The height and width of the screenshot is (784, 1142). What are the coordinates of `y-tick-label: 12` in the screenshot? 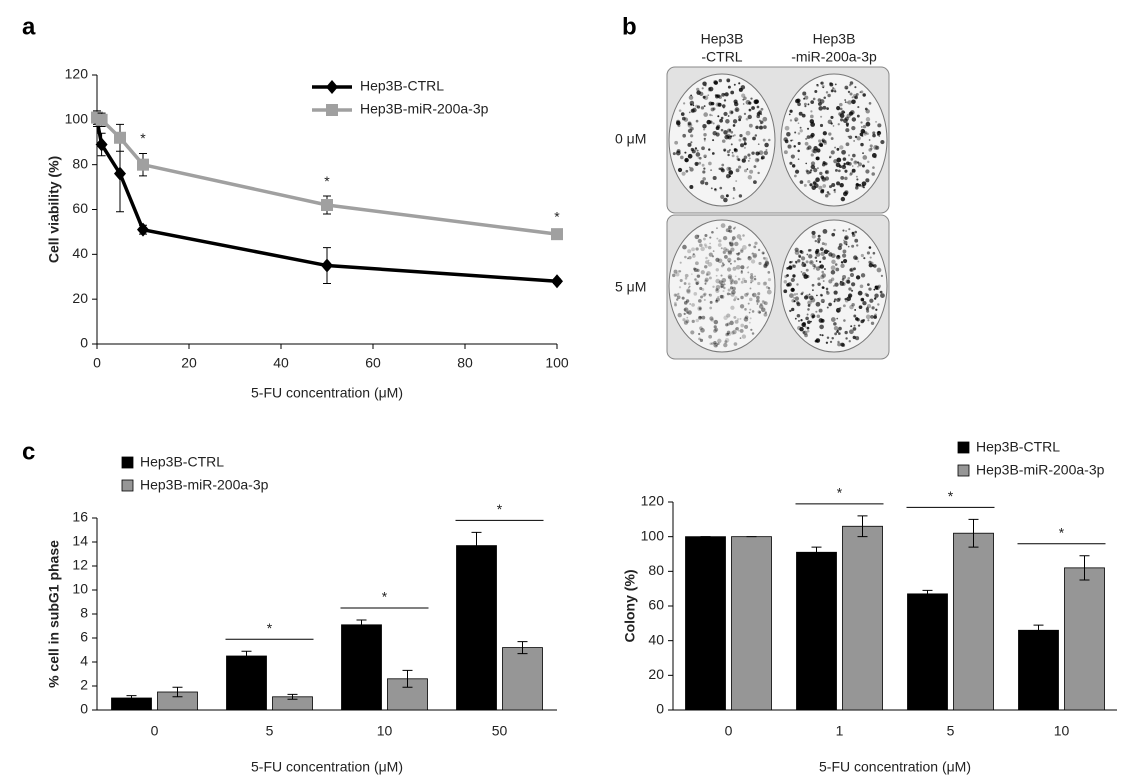 It's located at (80, 565).